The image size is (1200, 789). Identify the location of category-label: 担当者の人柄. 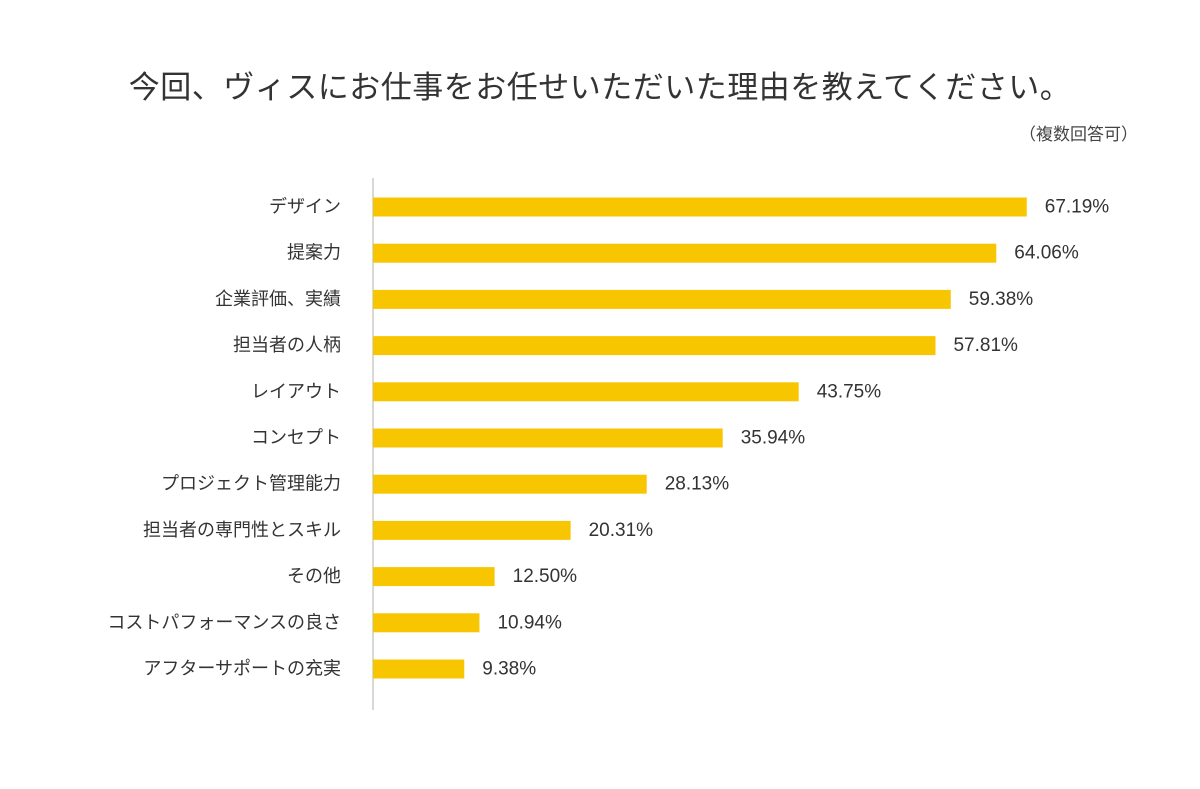
(287, 345).